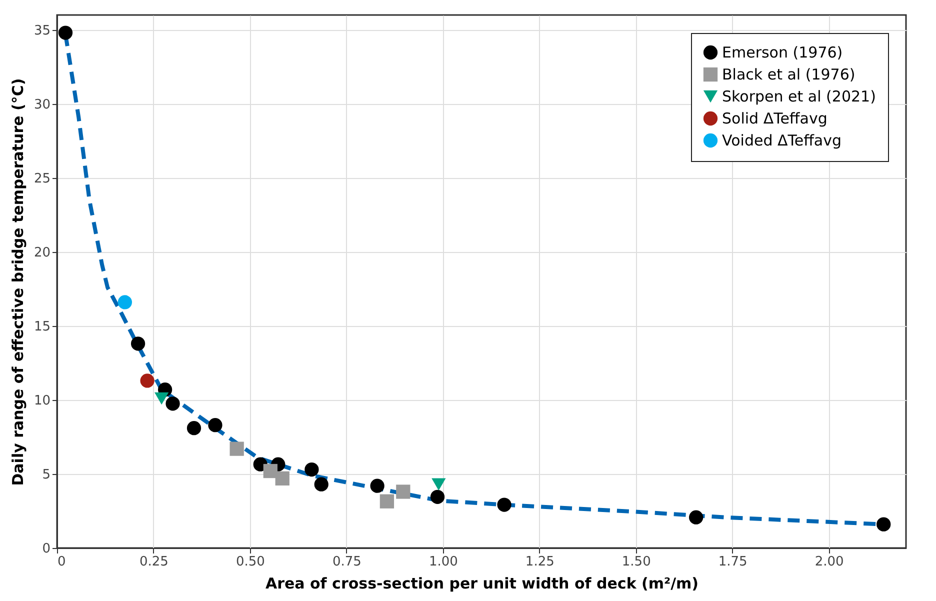 This screenshot has width=936, height=601. Describe the element at coordinates (154, 562) in the screenshot. I see `x-tick-label: 0.25` at that location.